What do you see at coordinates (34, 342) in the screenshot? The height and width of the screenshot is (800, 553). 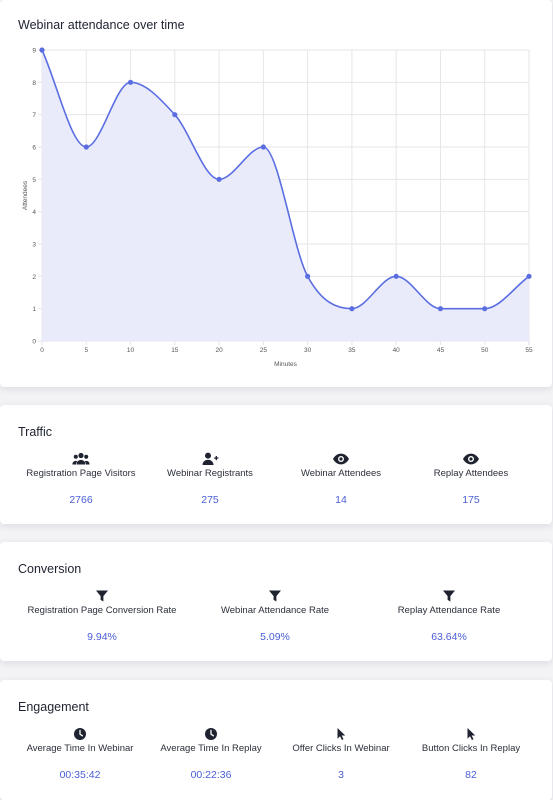 I see `y-tick-label: 0` at bounding box center [34, 342].